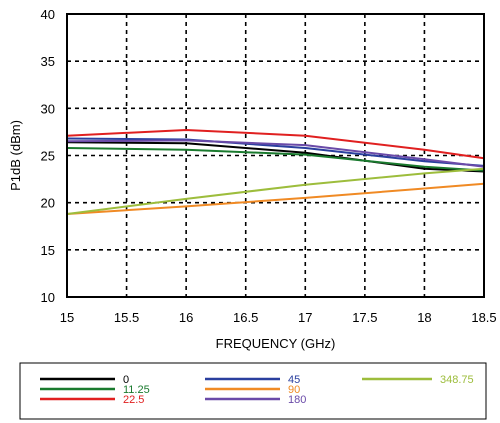 Image resolution: width=500 pixels, height=423 pixels. What do you see at coordinates (457, 380) in the screenshot?
I see `legend-label: 348.75` at bounding box center [457, 380].